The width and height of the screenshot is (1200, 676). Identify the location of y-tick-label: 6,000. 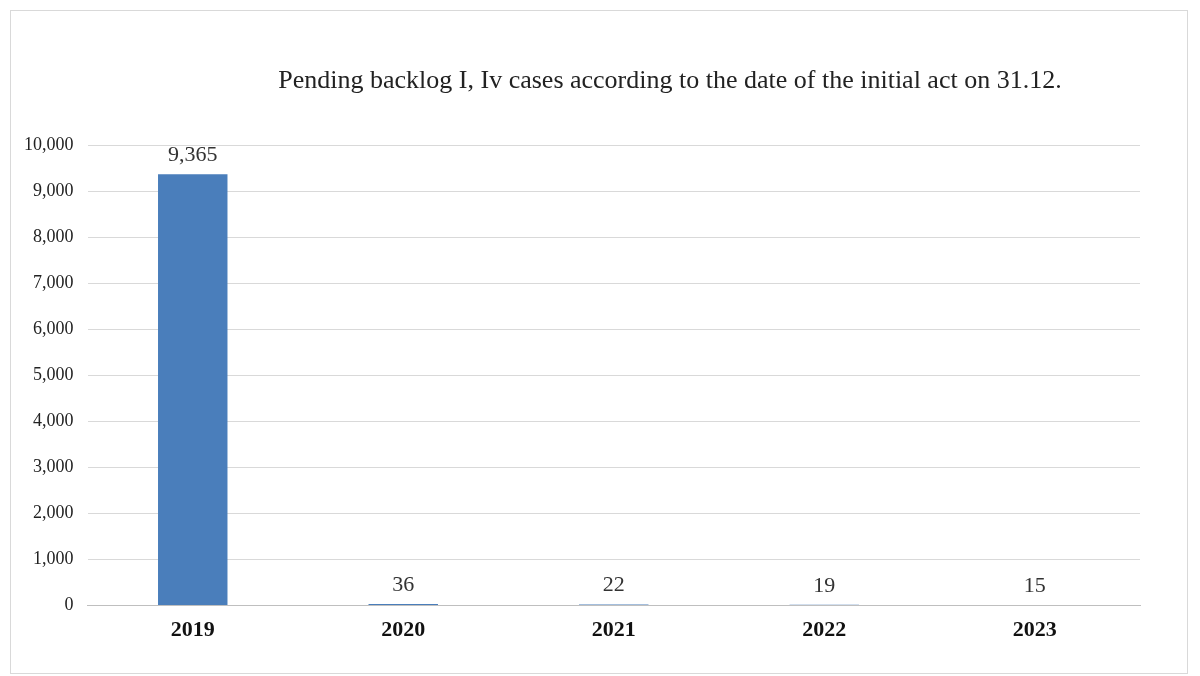
(53, 327).